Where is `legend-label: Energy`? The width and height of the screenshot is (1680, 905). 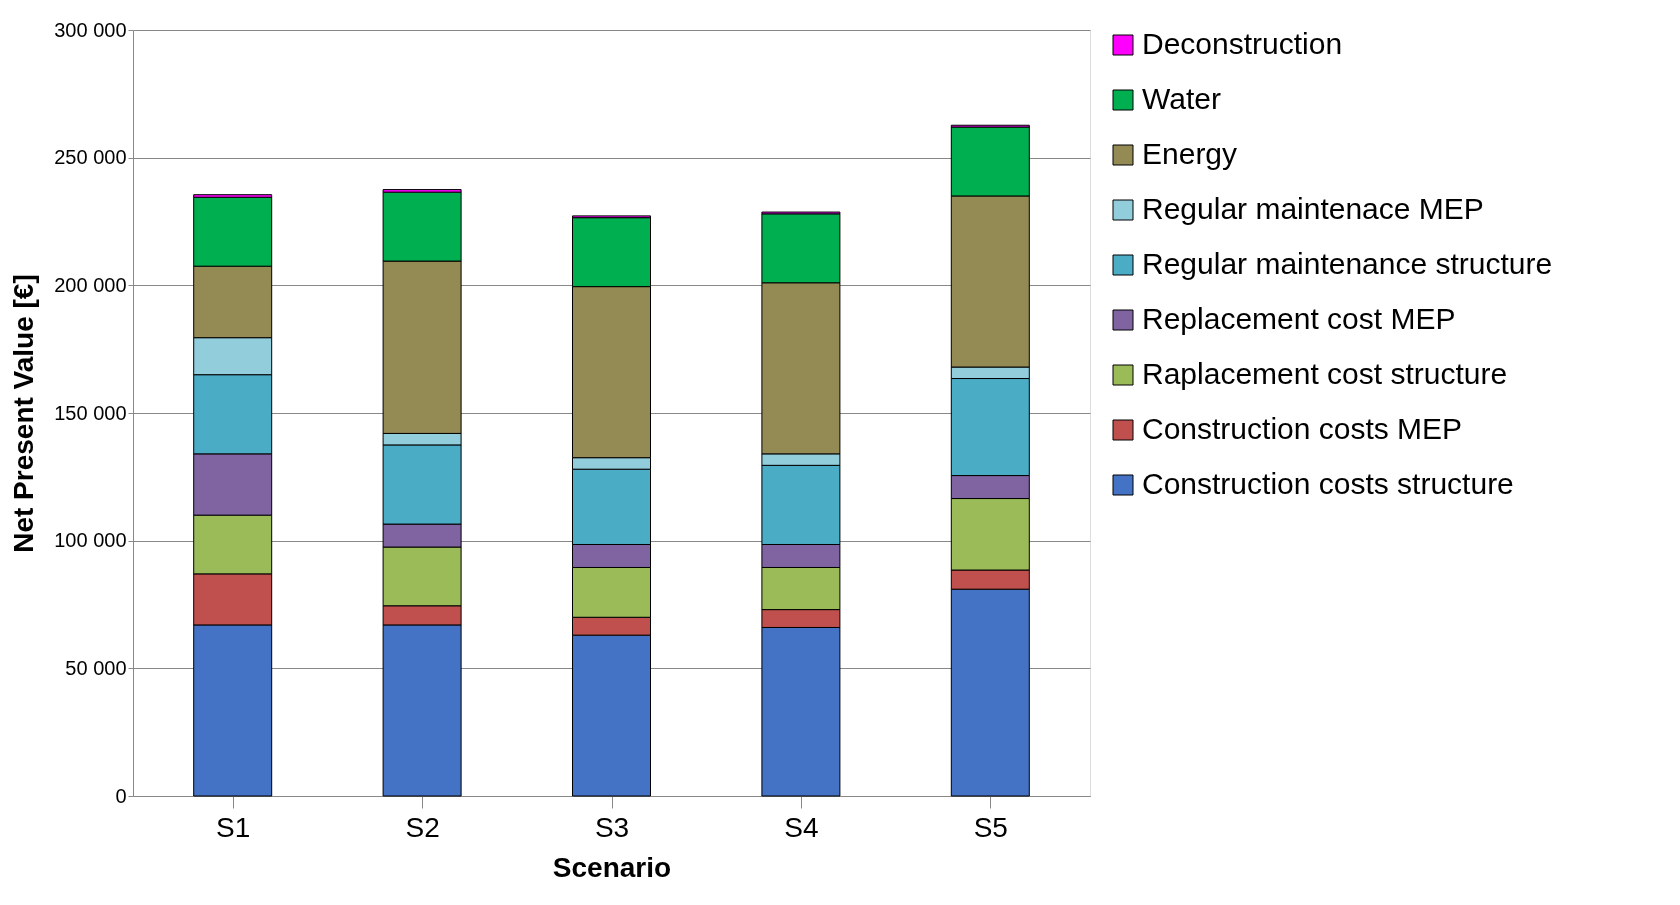
legend-label: Energy is located at coordinates (1190, 153).